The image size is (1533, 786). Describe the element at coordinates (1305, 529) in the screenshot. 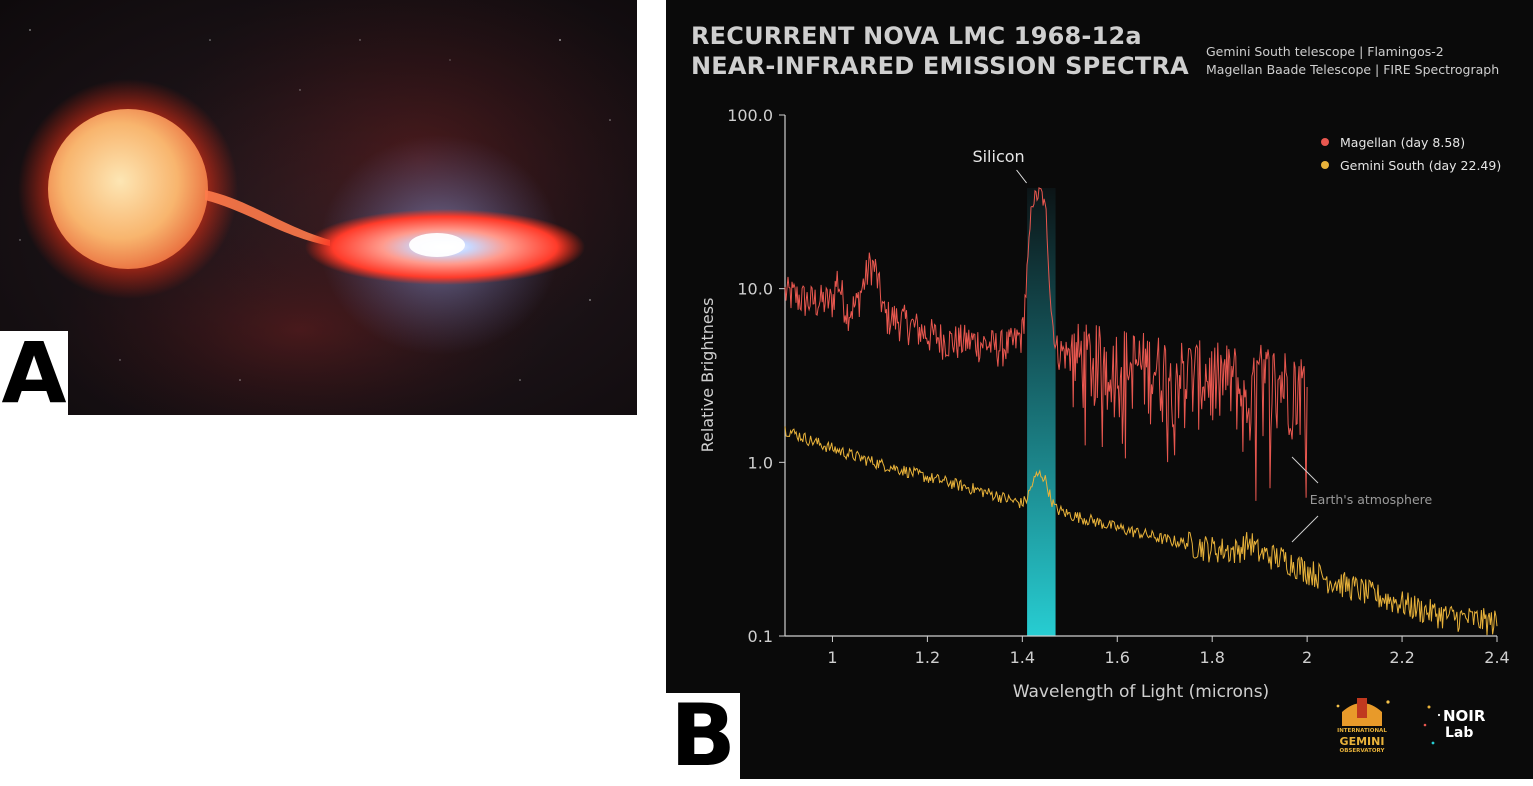

I see `atmosphere-pointer-lower` at that location.